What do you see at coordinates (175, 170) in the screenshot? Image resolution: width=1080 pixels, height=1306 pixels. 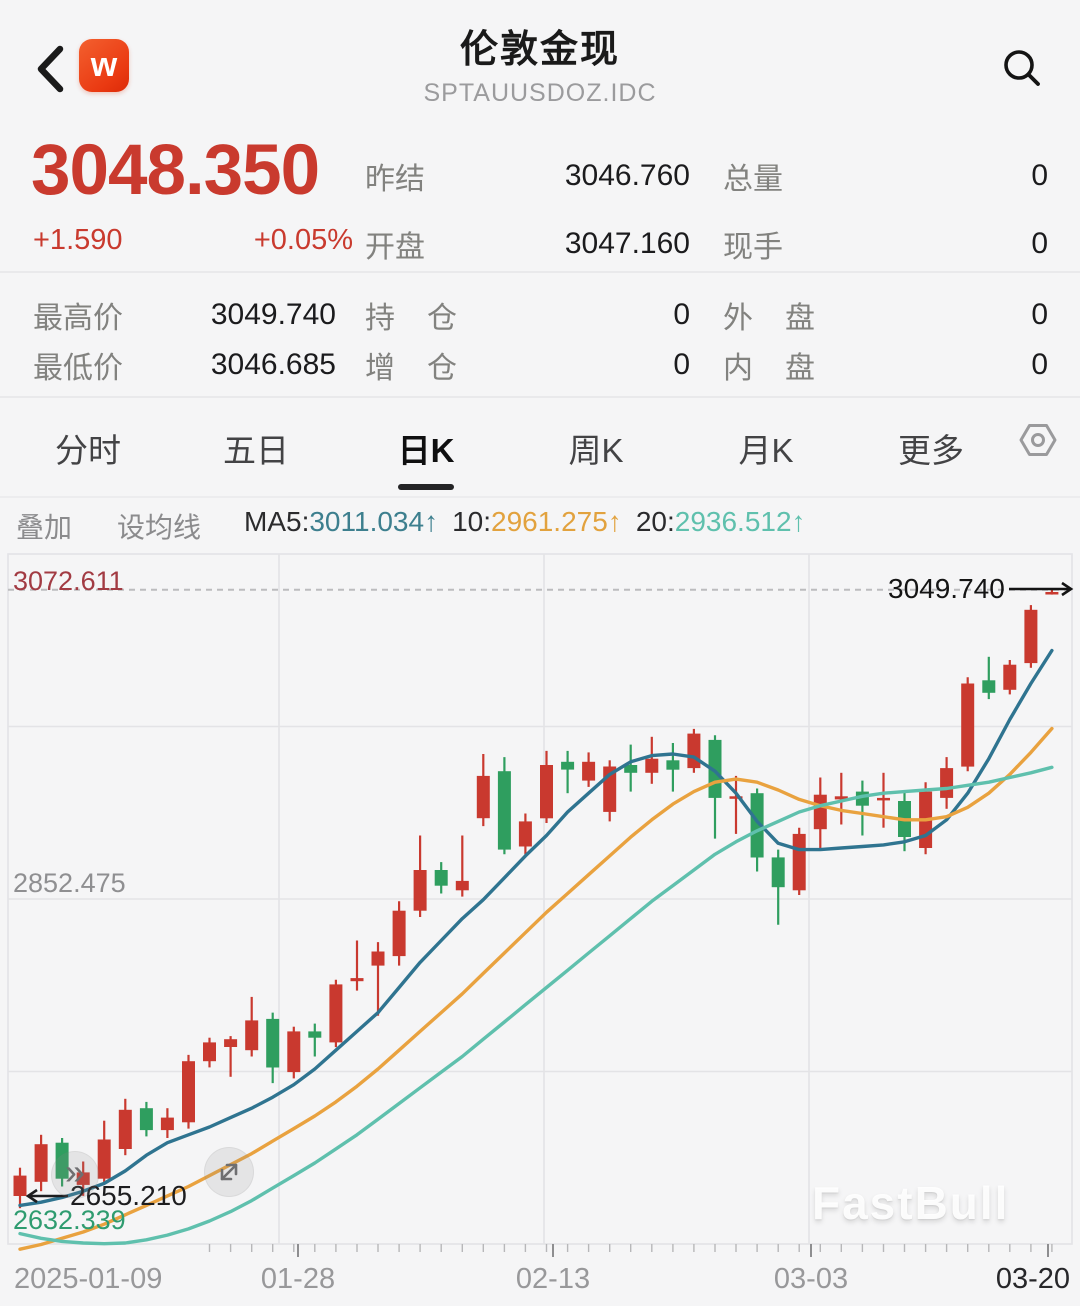 I see `last-price: 3048.350` at bounding box center [175, 170].